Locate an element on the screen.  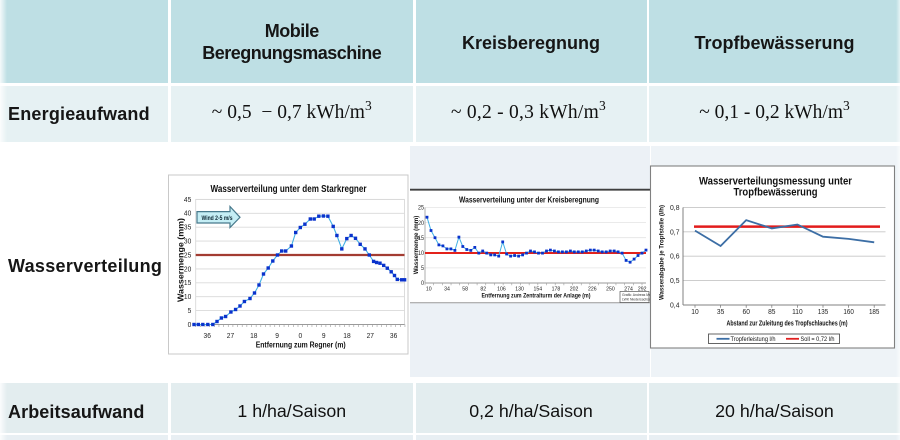
svg-text: 250 is located at coordinates (610, 289).